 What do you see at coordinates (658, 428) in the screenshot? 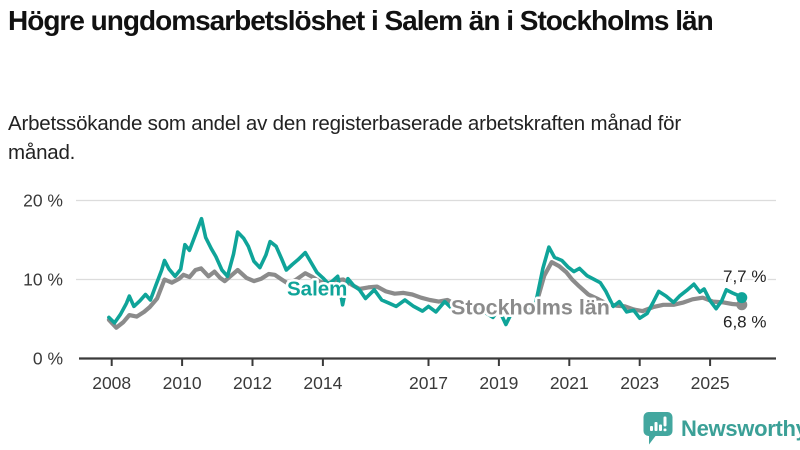
I see `newsworthy-icon` at bounding box center [658, 428].